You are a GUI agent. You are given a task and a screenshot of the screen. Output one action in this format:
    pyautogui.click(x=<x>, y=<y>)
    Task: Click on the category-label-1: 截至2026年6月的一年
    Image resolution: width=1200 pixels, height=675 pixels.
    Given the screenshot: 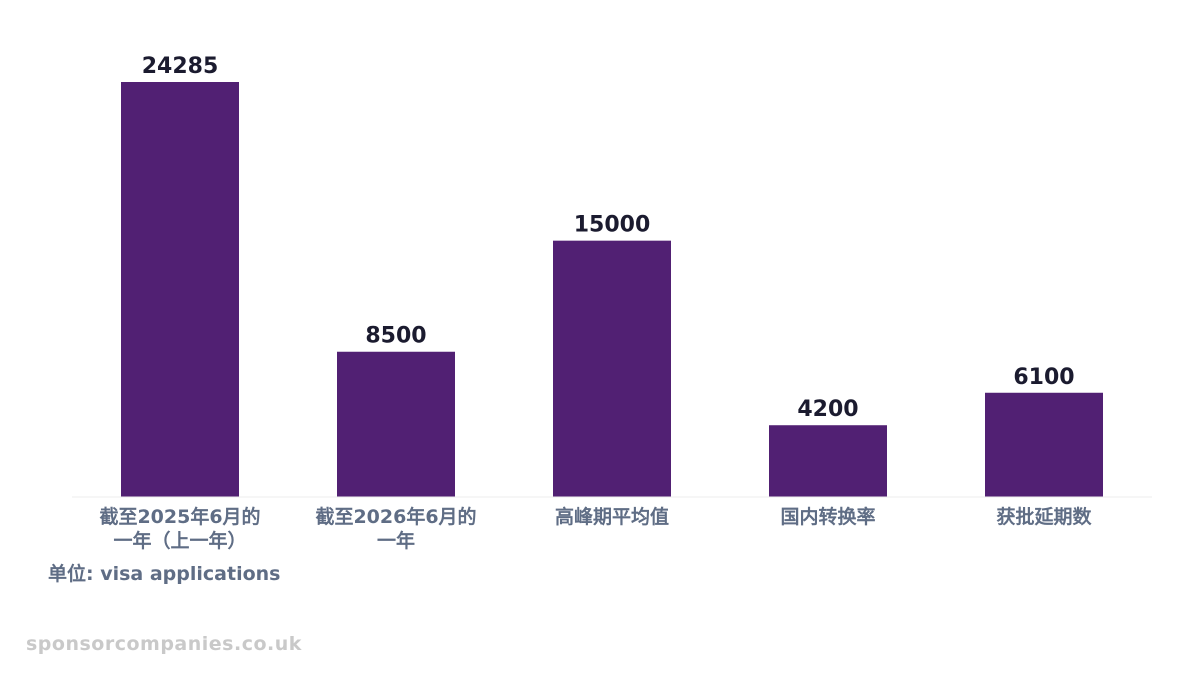 What is the action you would take?
    pyautogui.click(x=395, y=528)
    